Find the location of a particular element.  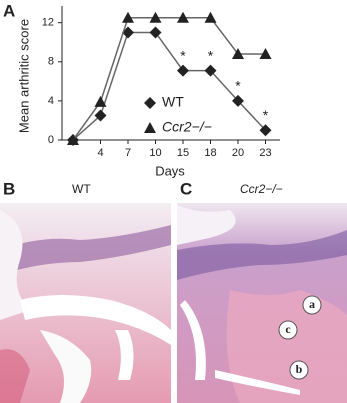

x-tick-label: 23 is located at coordinates (265, 153).